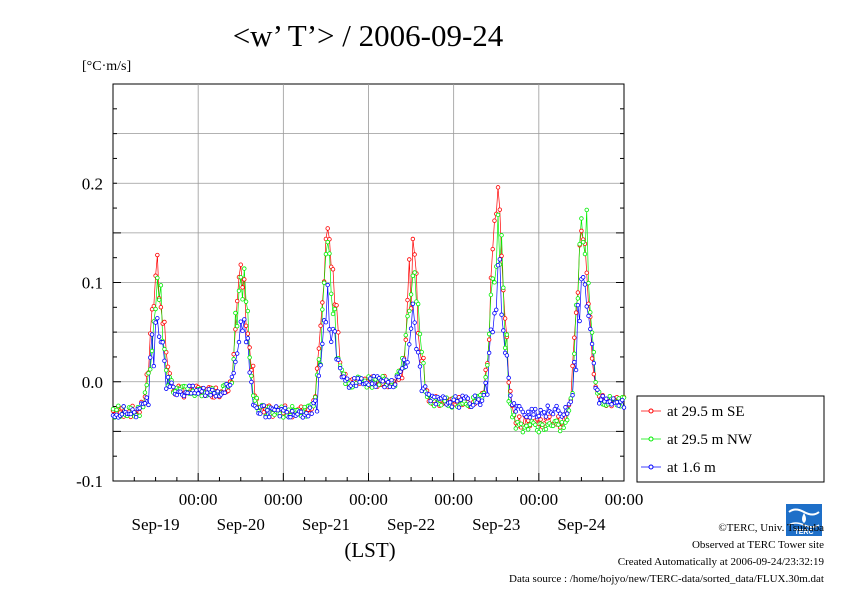  I want to click on x-tick-time: 00:00, so click(624, 499).